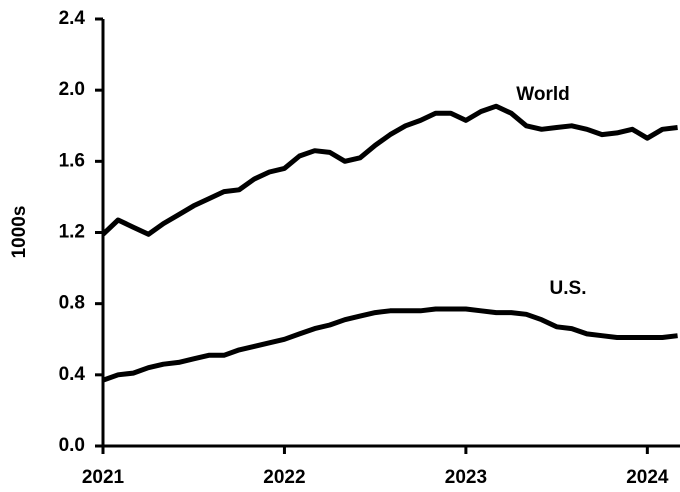  Describe the element at coordinates (568, 288) in the screenshot. I see `series-label: U.S.` at that location.